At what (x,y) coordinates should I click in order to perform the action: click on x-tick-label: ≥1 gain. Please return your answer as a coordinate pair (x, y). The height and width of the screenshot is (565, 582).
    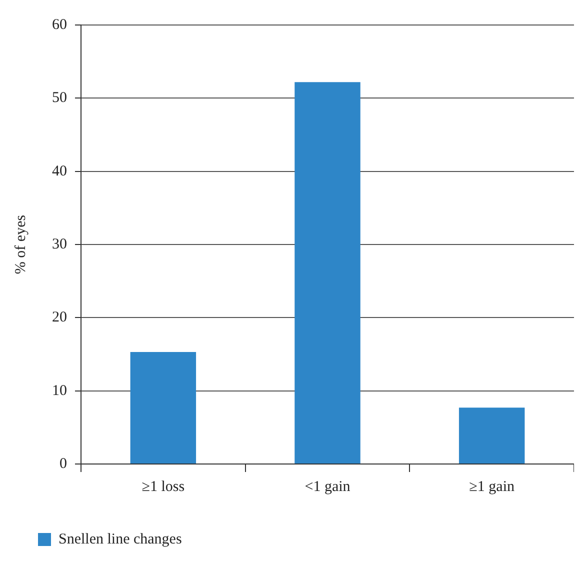
    Looking at the image, I should click on (492, 486).